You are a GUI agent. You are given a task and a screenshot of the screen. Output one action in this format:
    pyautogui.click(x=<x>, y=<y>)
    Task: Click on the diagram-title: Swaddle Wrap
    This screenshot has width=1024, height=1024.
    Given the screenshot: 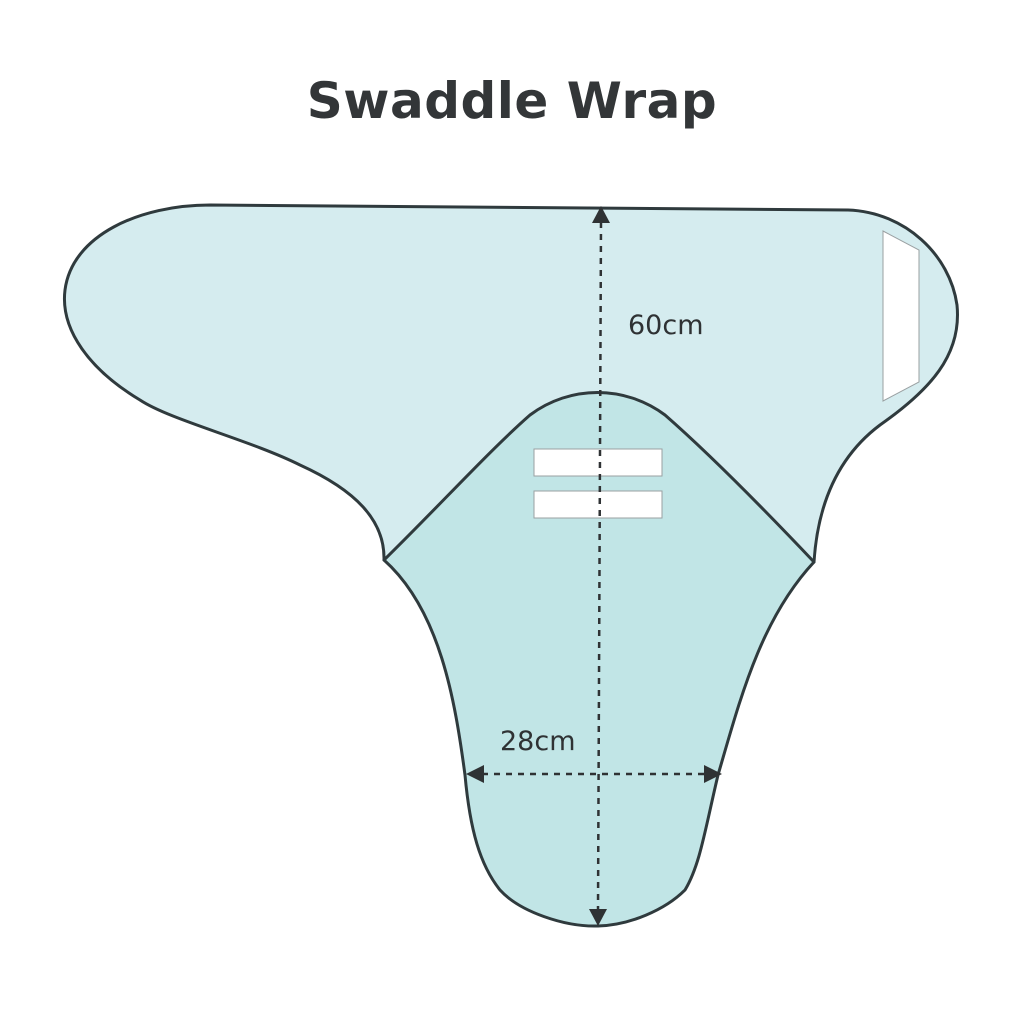 What is the action you would take?
    pyautogui.click(x=512, y=101)
    